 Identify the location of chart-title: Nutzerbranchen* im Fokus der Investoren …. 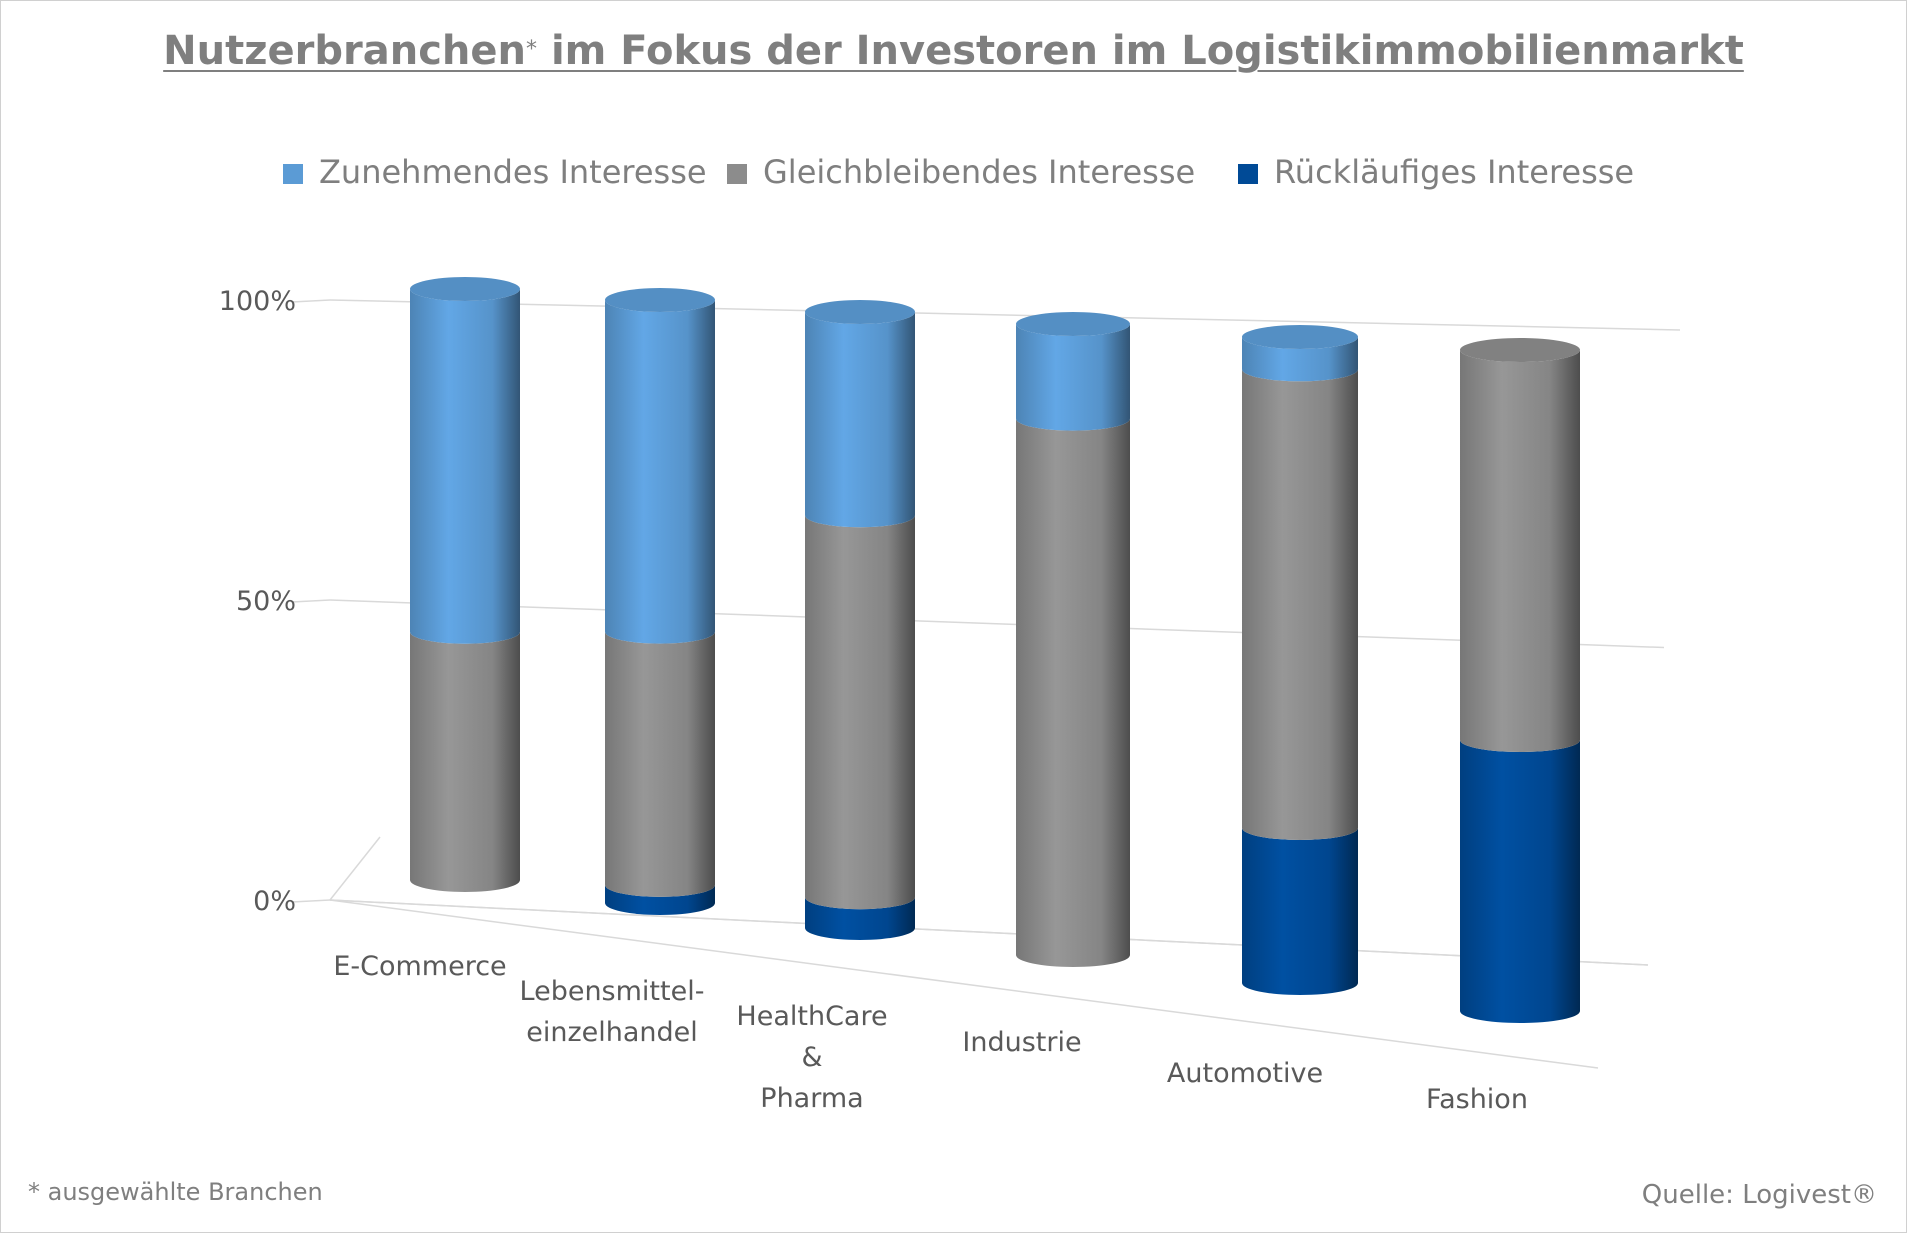
(953, 51).